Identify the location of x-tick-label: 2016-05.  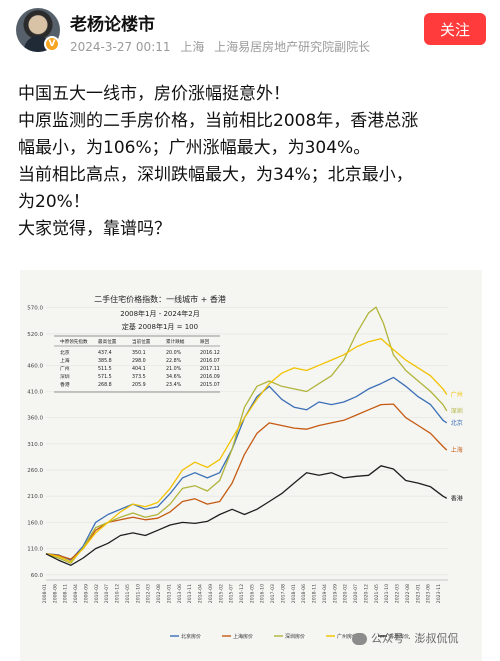
(252, 593).